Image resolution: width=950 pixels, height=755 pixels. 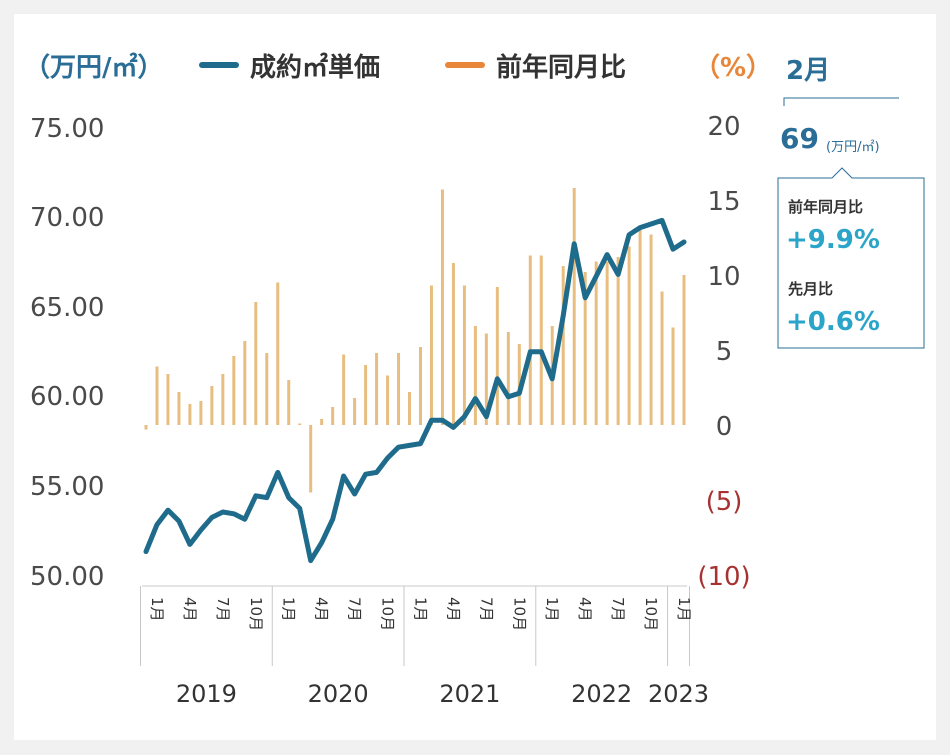 What do you see at coordinates (415, 625) in the screenshot?
I see `x-axis-grid` at bounding box center [415, 625].